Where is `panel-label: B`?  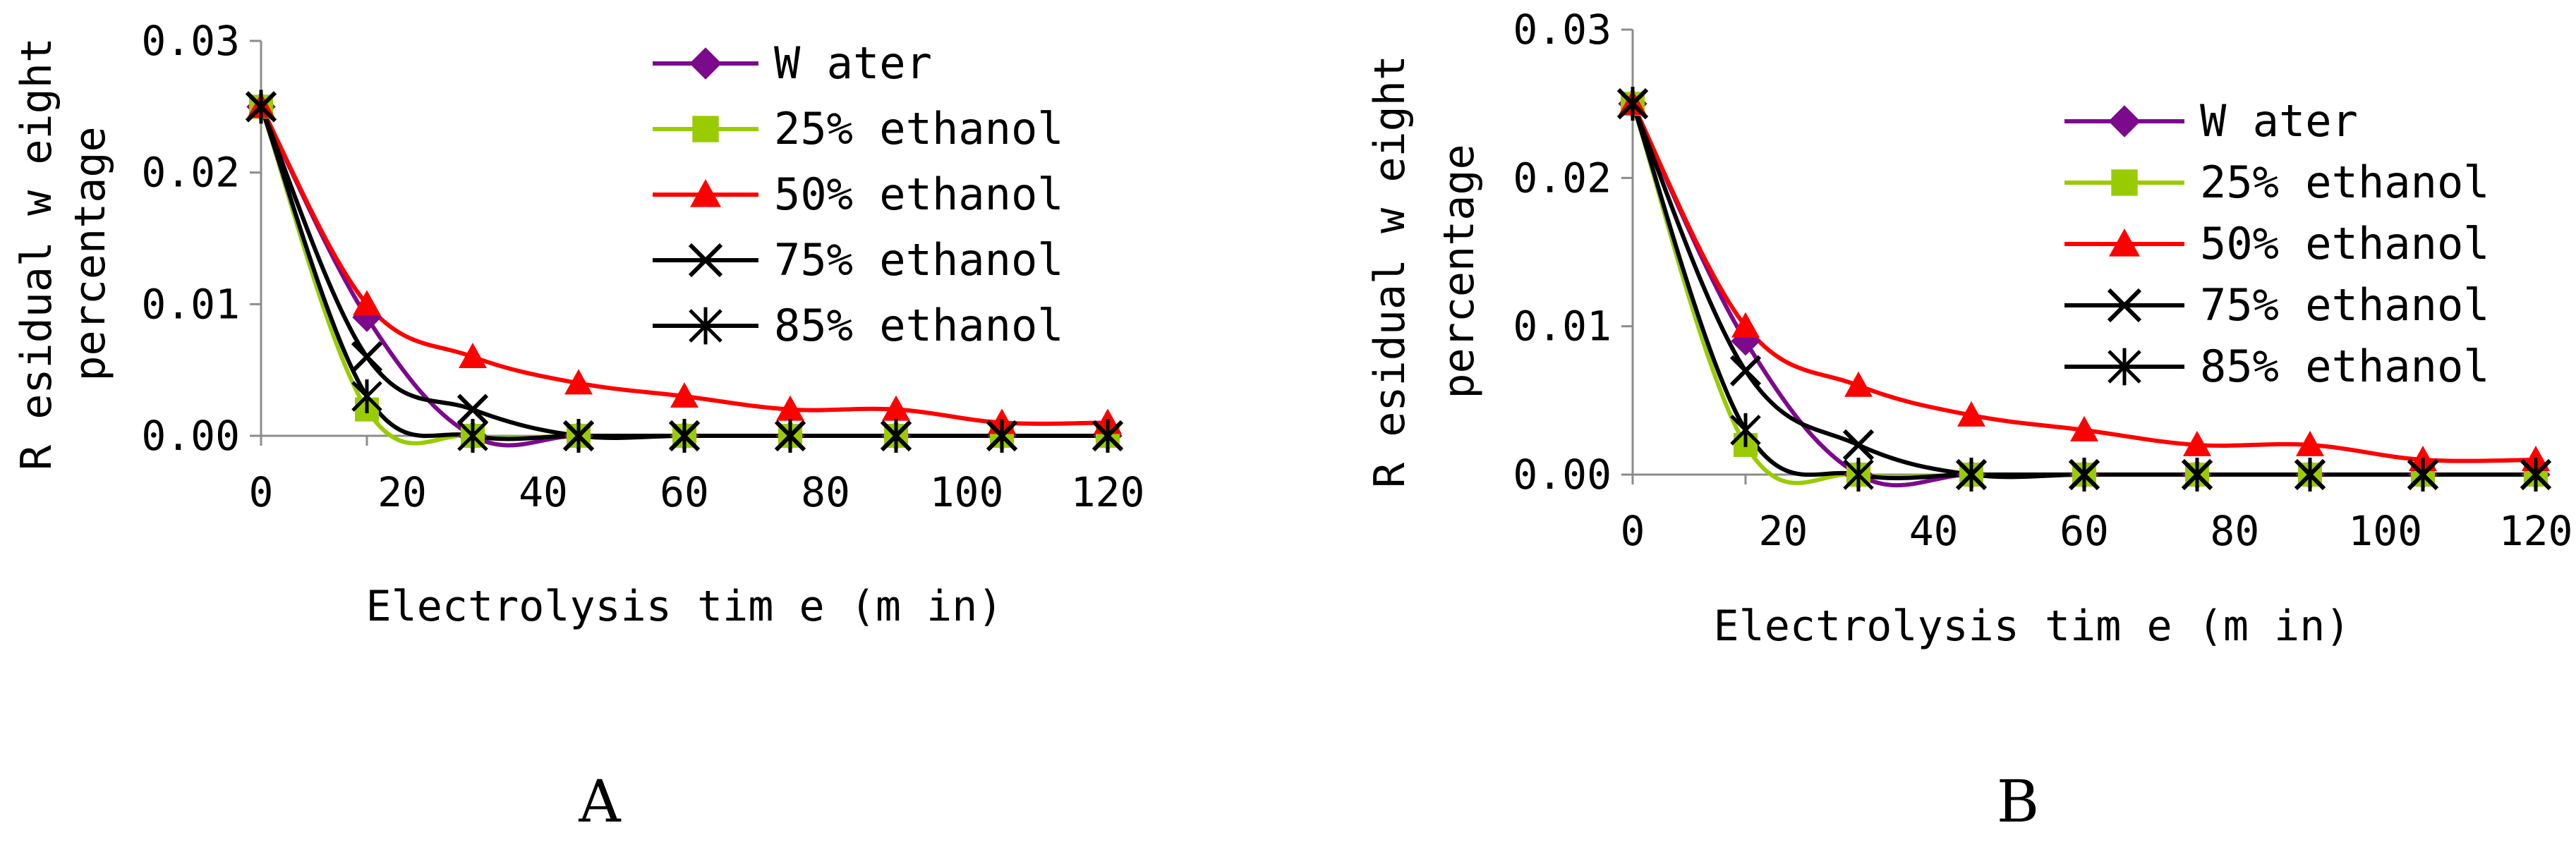
panel-label: B is located at coordinates (2018, 802).